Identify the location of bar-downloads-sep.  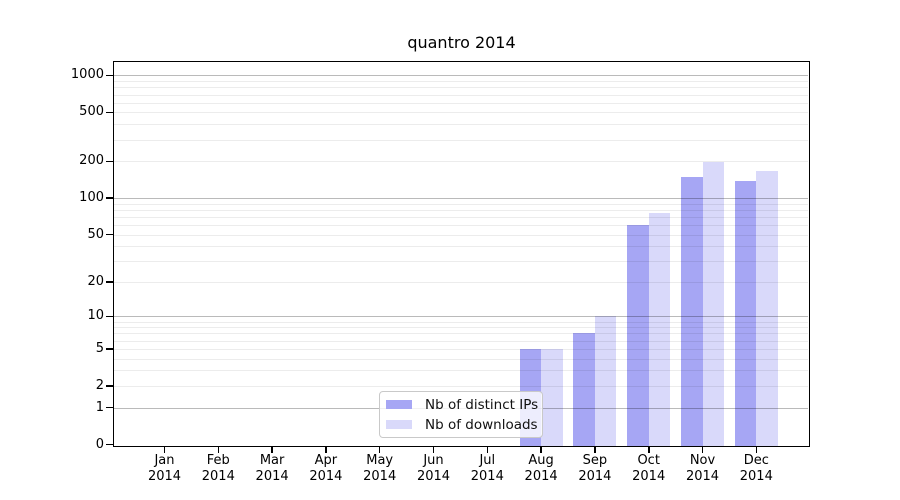
(605, 381).